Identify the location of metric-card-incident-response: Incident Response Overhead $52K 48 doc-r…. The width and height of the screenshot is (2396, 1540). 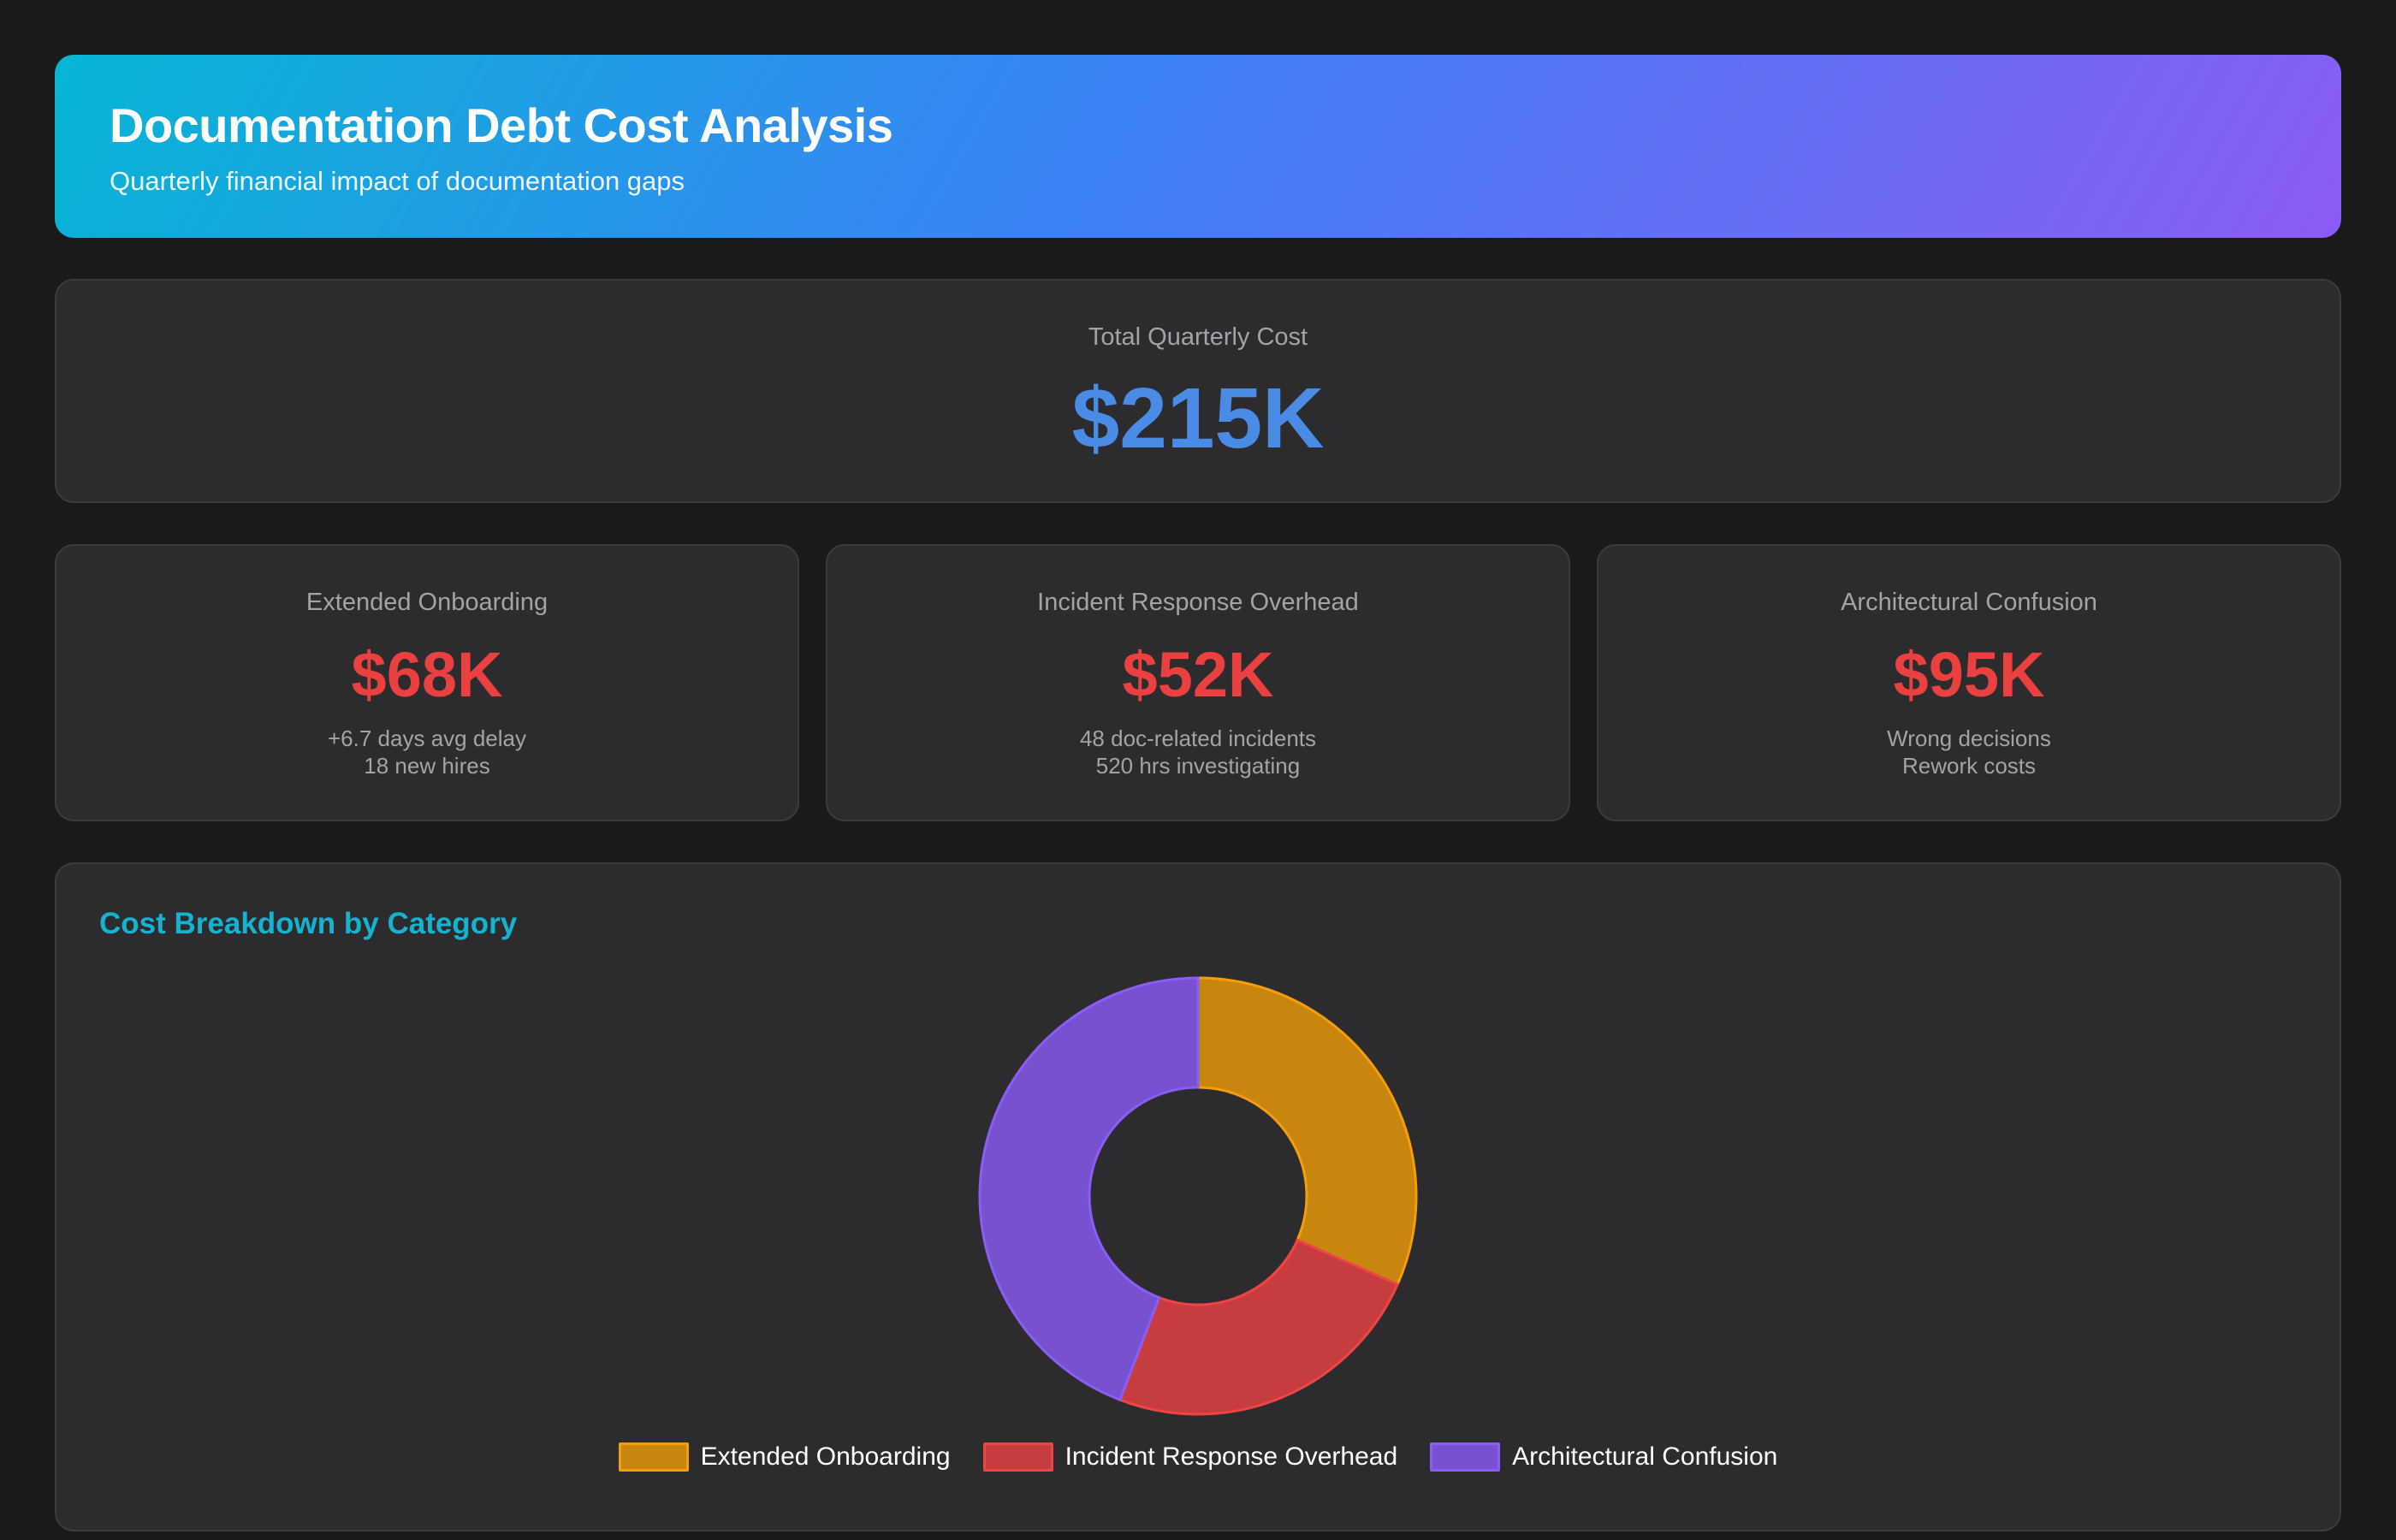
(1198, 682).